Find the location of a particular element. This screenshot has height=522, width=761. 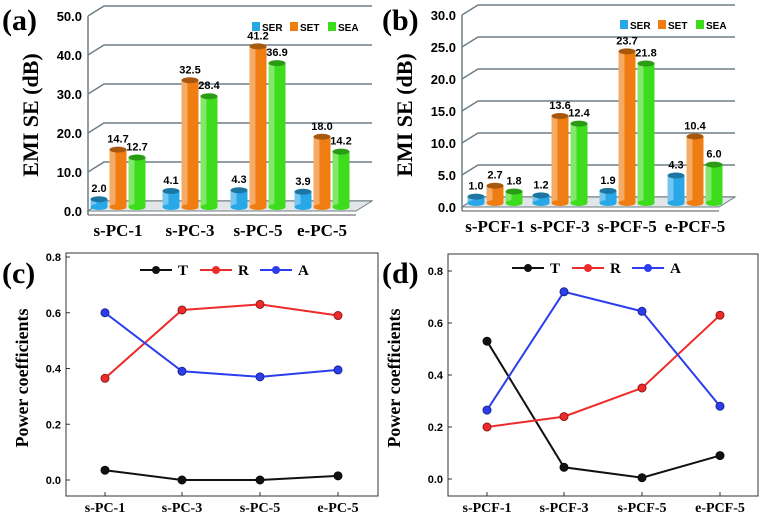

y-tick-label: 25.0 is located at coordinates (443, 47).